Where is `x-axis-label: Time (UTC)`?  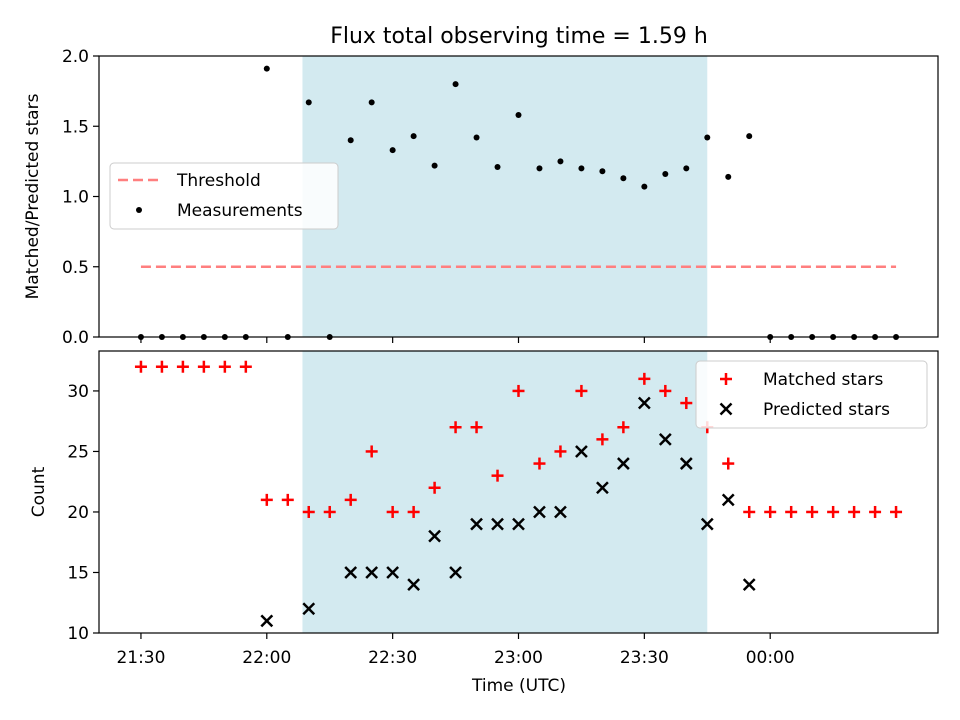
x-axis-label: Time (UTC) is located at coordinates (518, 686).